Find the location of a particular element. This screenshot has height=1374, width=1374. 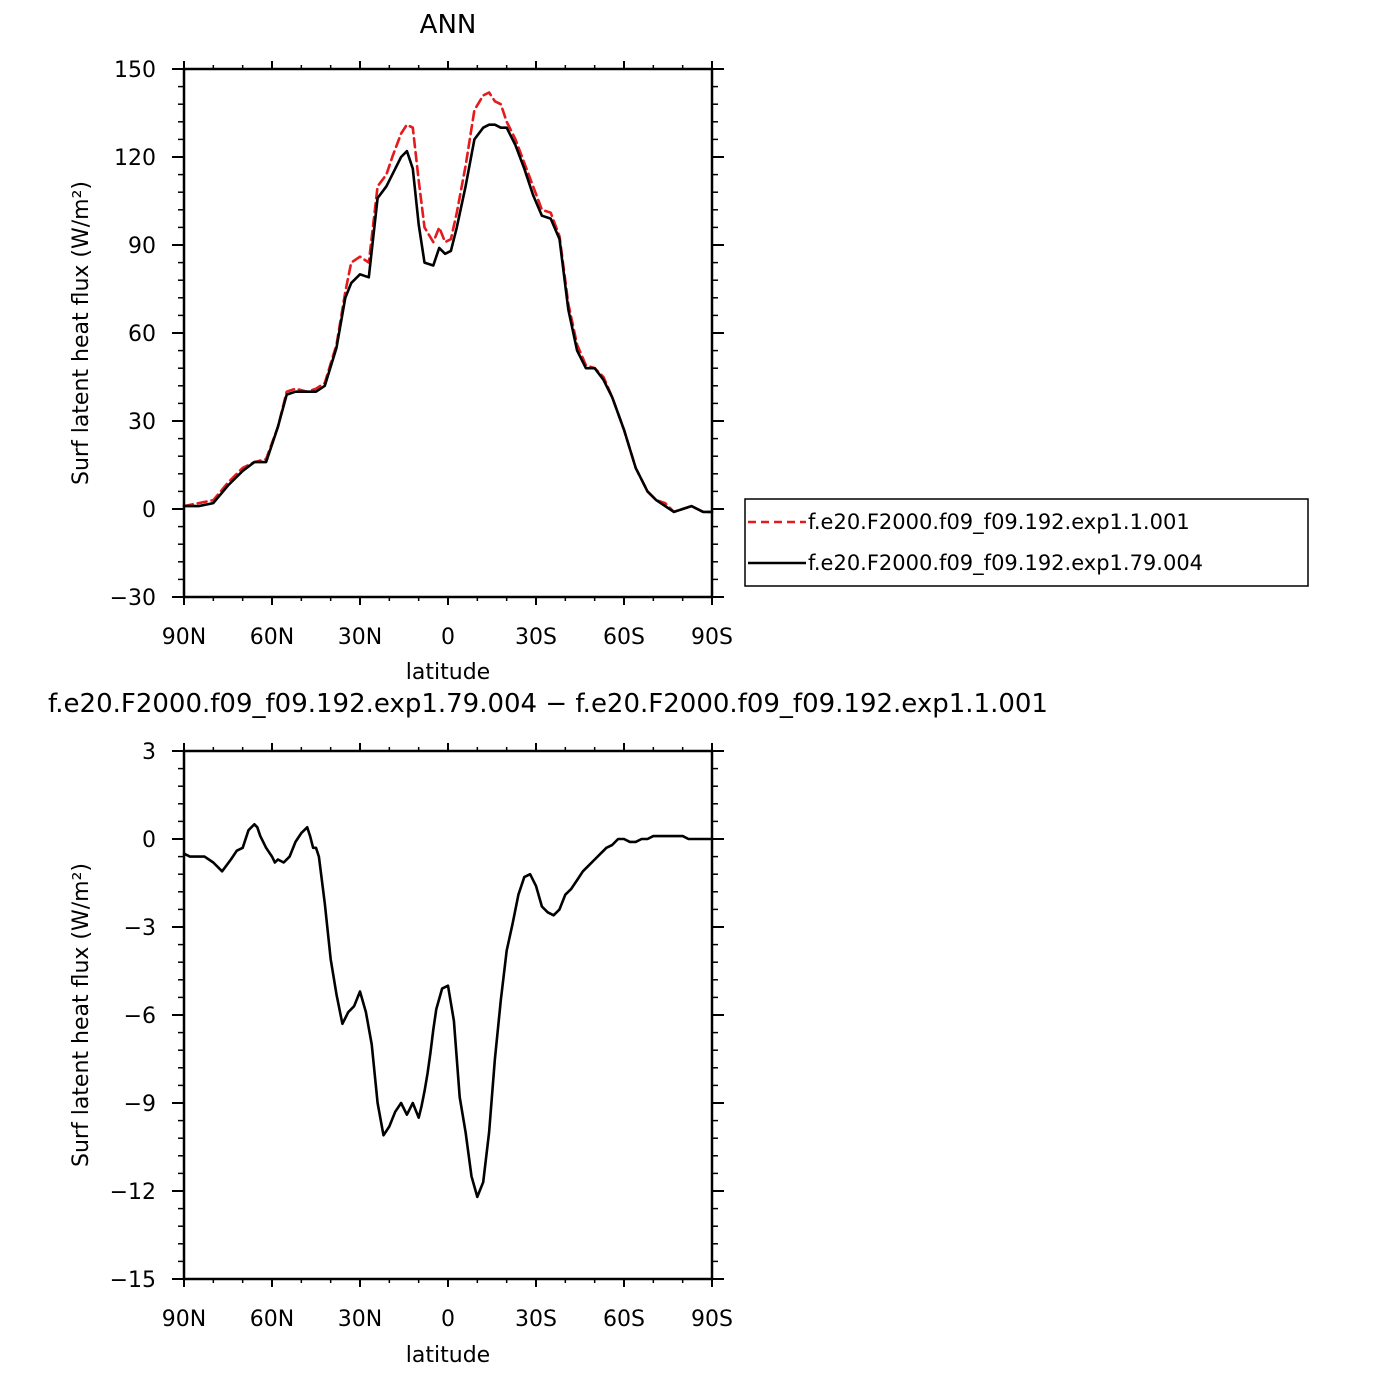

legend-box is located at coordinates (1026, 542).